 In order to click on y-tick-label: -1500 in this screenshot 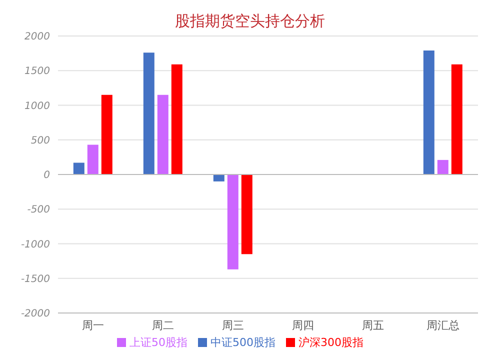, I will do `click(35, 279)`.